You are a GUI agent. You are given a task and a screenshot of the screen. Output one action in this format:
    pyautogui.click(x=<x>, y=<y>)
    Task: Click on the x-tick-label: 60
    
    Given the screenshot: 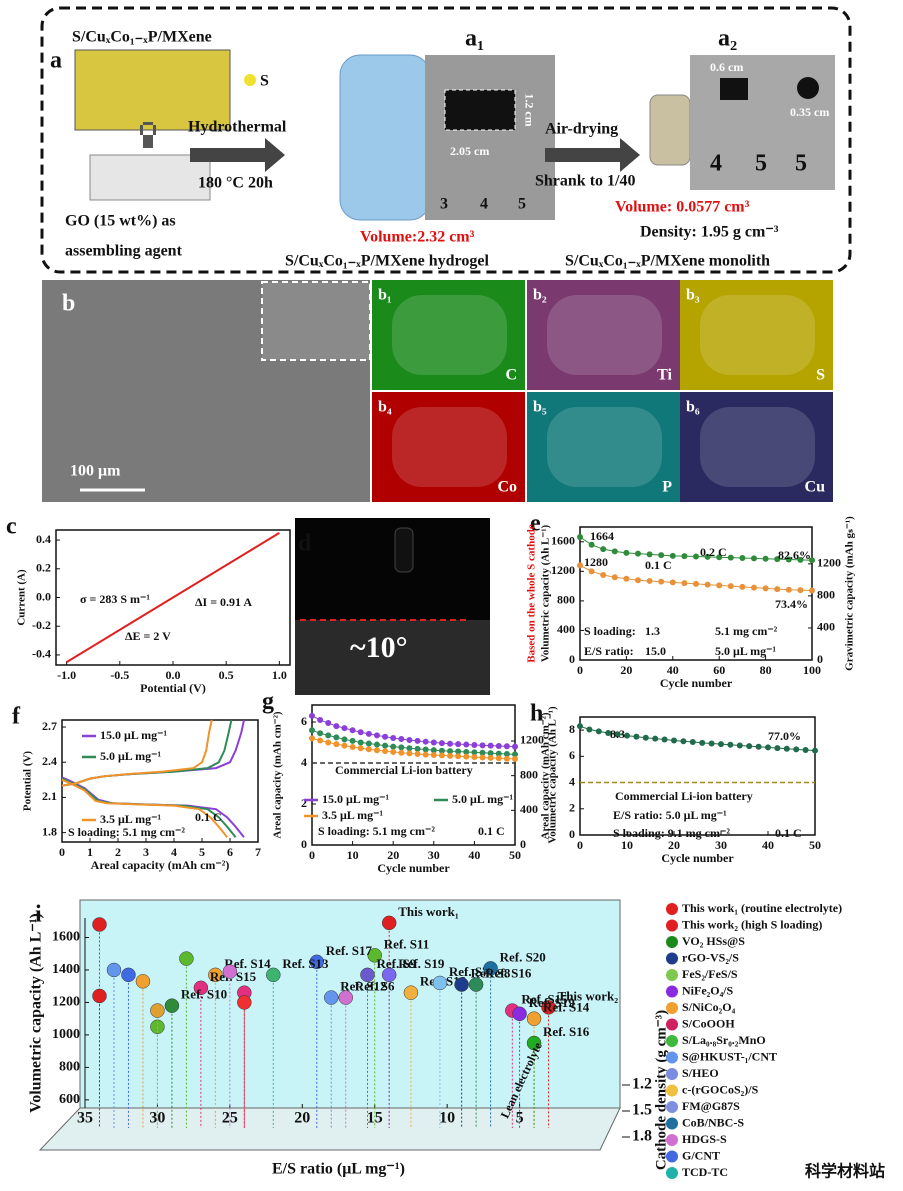 What is the action you would take?
    pyautogui.click(x=719, y=670)
    